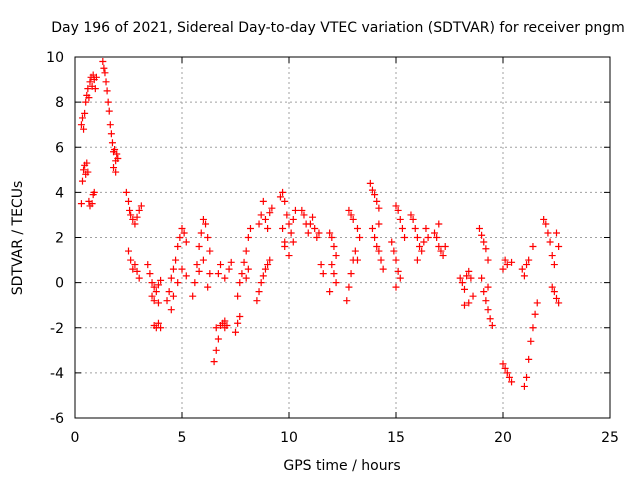  Describe the element at coordinates (289, 438) in the screenshot. I see `x-tick-label: 10` at that location.